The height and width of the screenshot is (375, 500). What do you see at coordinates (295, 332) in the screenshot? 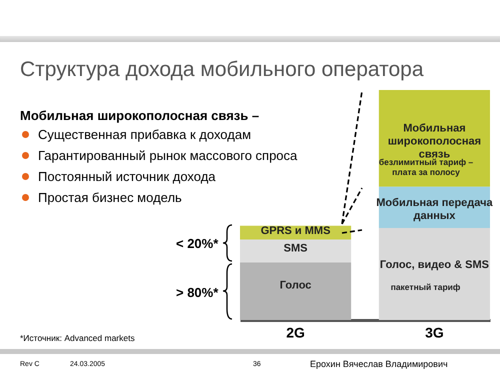
I see `x-tick-label: 2G` at bounding box center [295, 332].